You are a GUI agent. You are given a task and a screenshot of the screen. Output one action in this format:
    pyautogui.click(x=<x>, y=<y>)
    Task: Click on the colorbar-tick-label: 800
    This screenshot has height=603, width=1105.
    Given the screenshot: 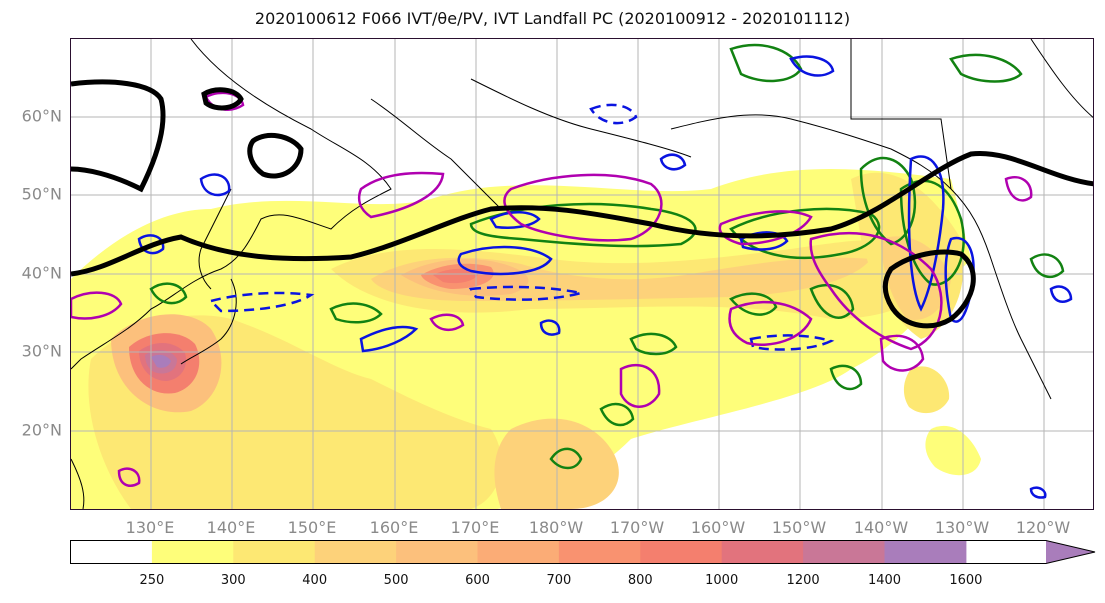 What is the action you would take?
    pyautogui.click(x=640, y=580)
    